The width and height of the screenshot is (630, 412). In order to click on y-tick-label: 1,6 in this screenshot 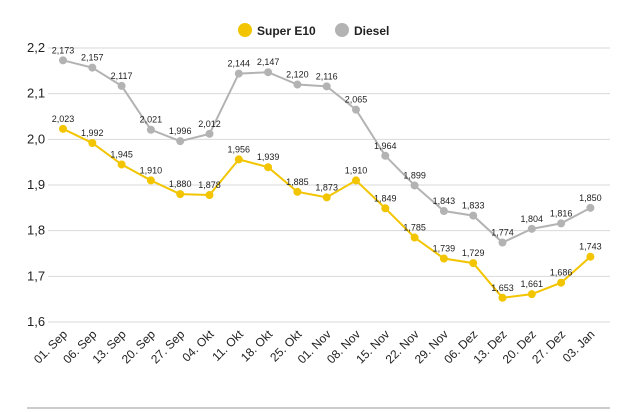, I will do `click(36, 321)`.